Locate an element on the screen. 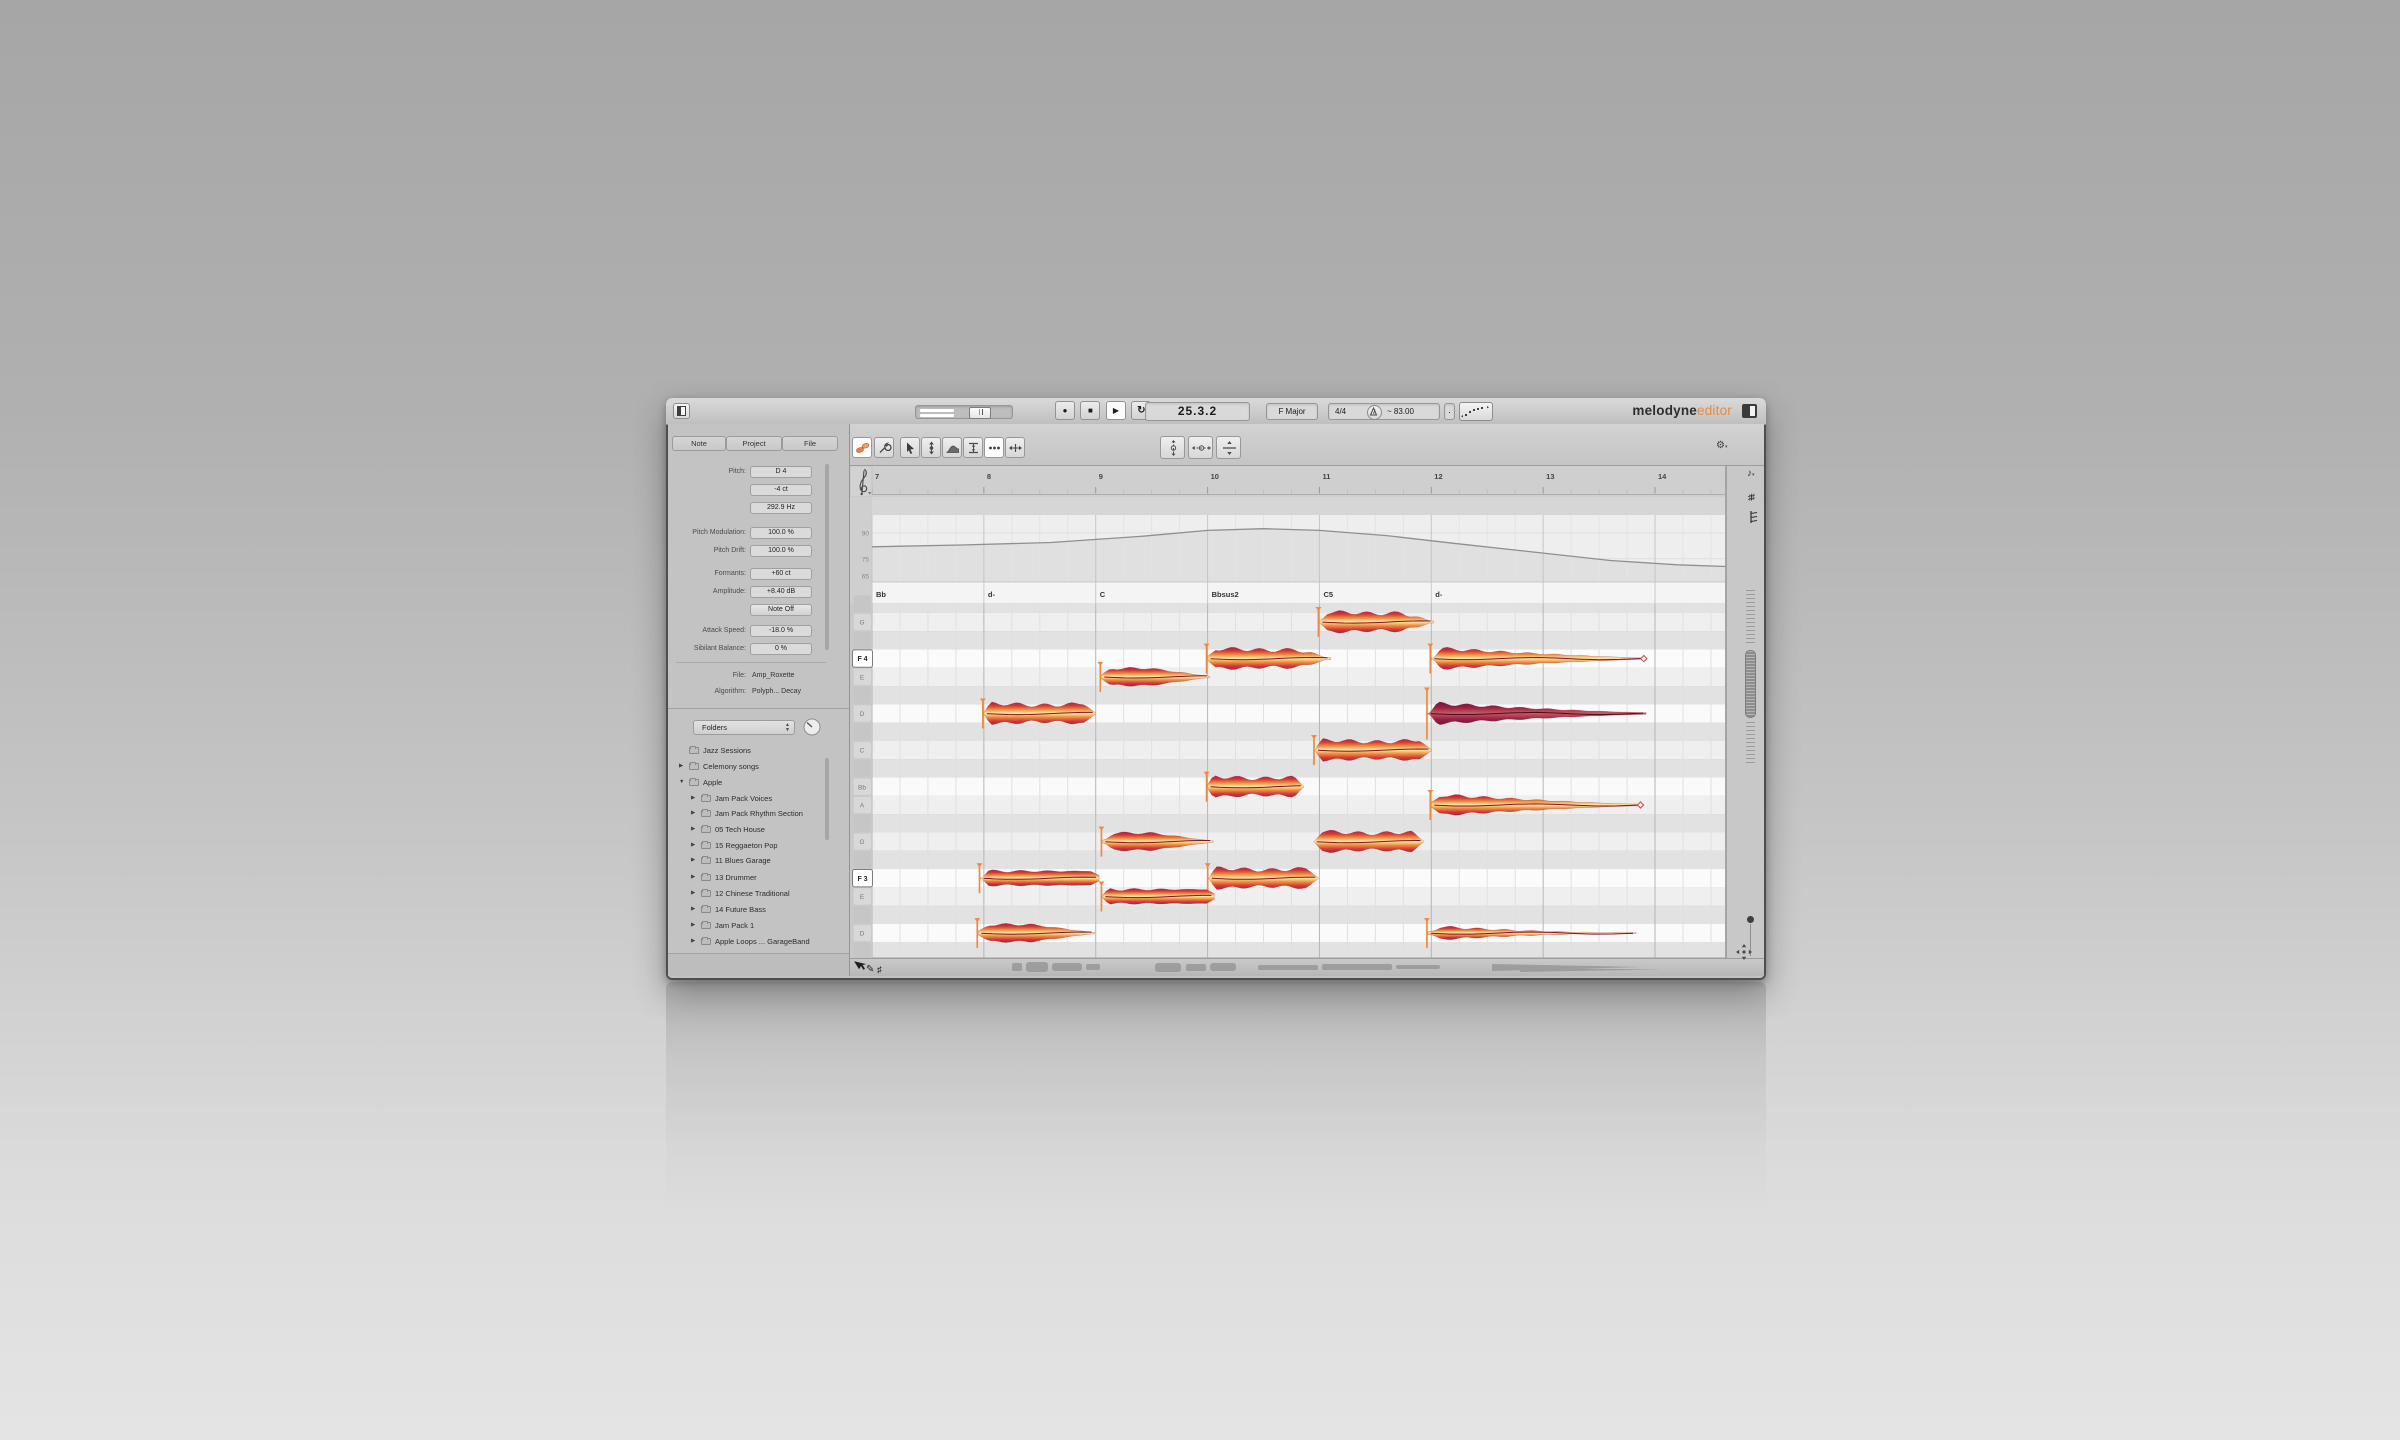 The image size is (2400, 1440). param-value-8: -18.0 % is located at coordinates (781, 631).